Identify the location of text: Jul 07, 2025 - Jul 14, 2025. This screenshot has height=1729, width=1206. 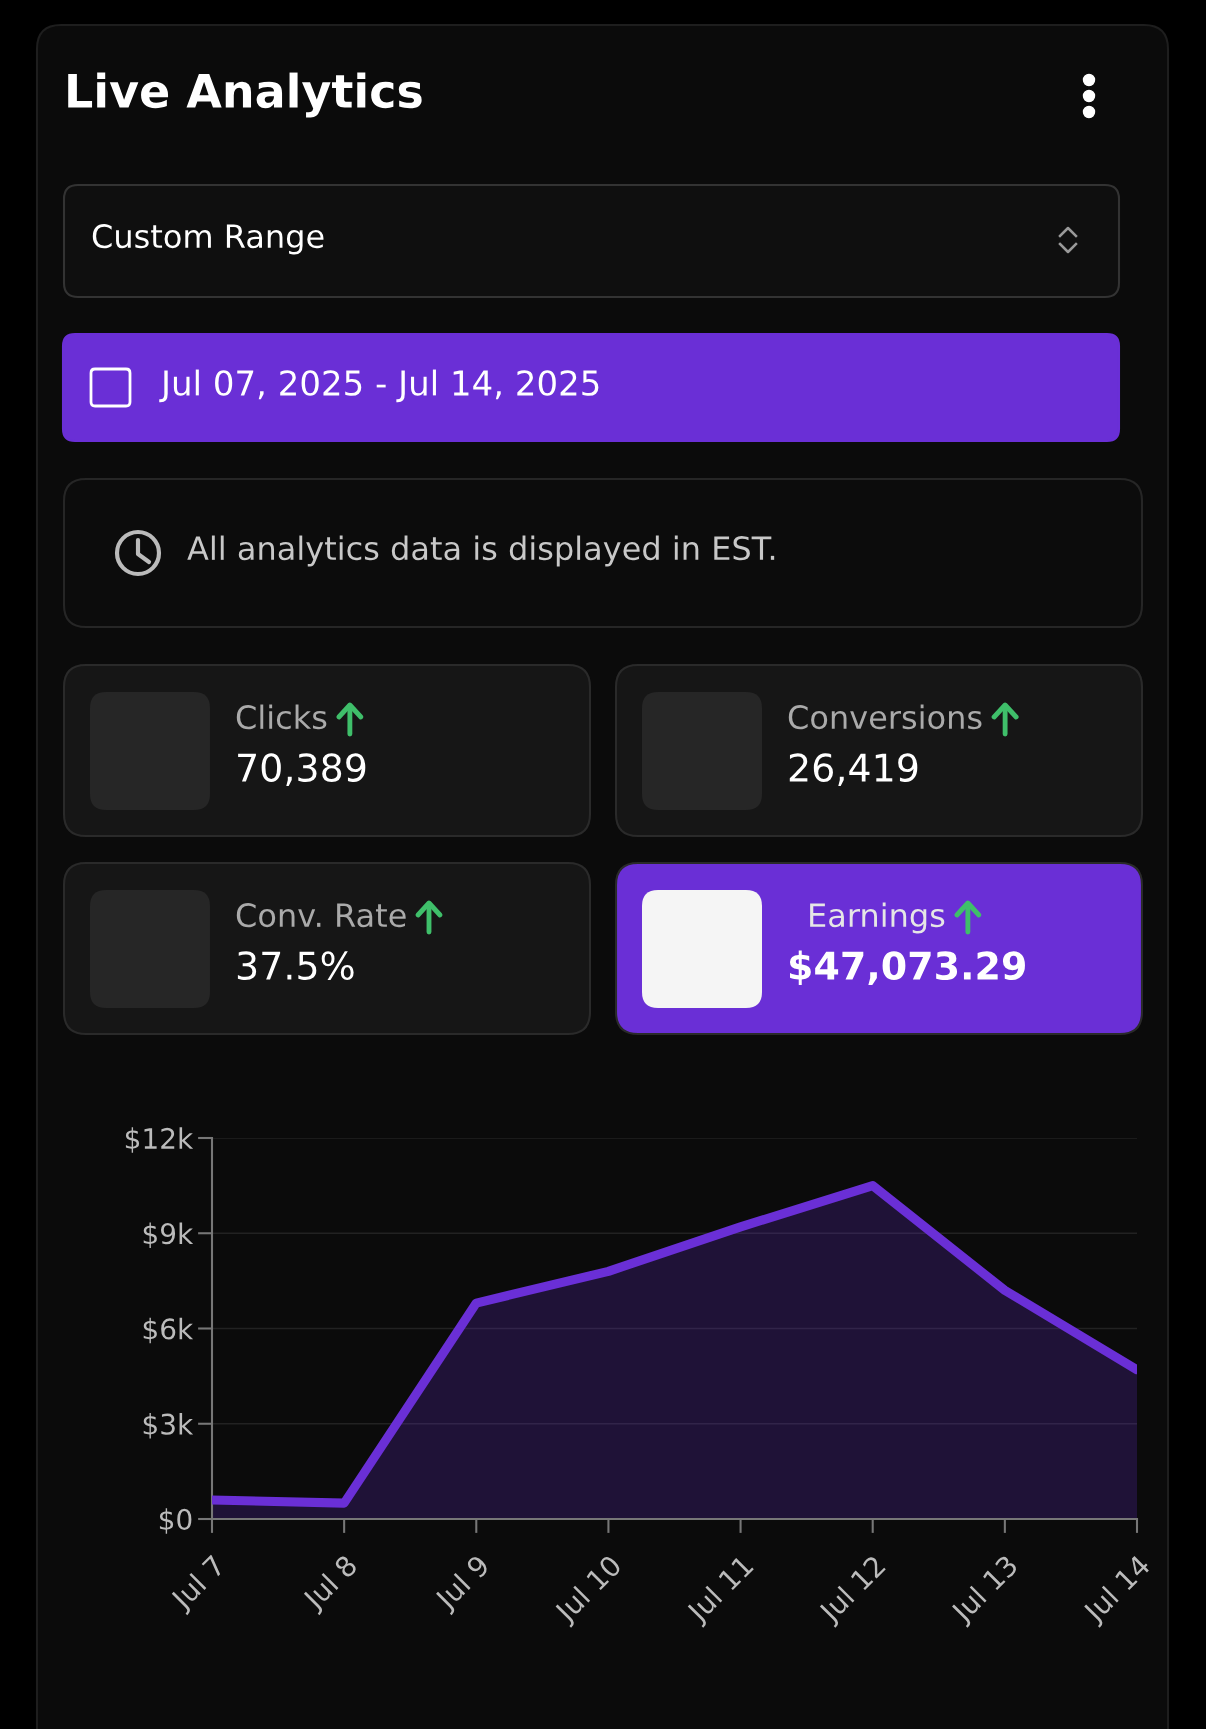
(379, 386).